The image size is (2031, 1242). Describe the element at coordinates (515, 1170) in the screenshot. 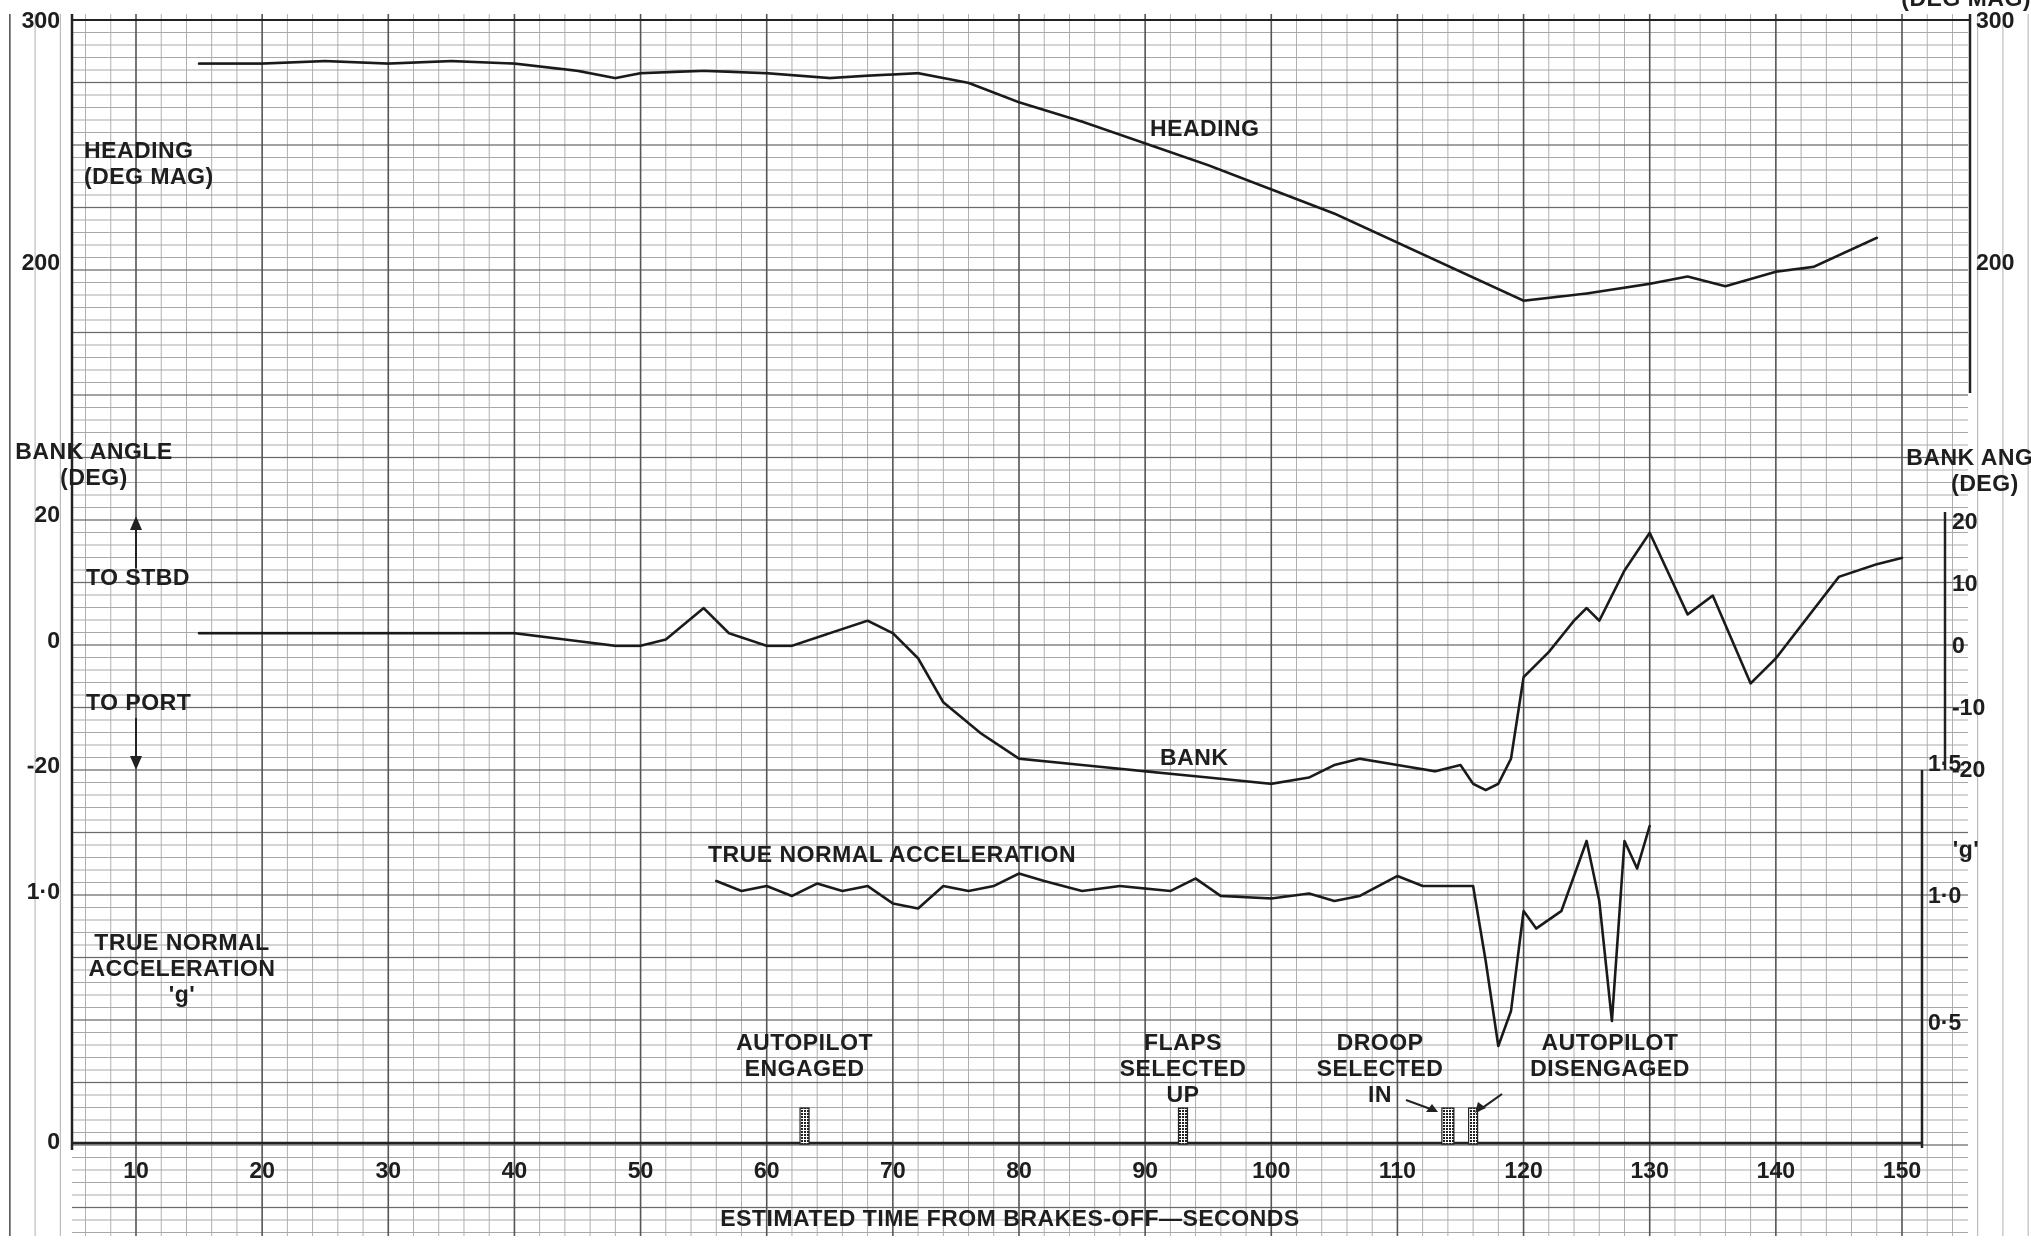

I see `x-tick-label: 40` at that location.